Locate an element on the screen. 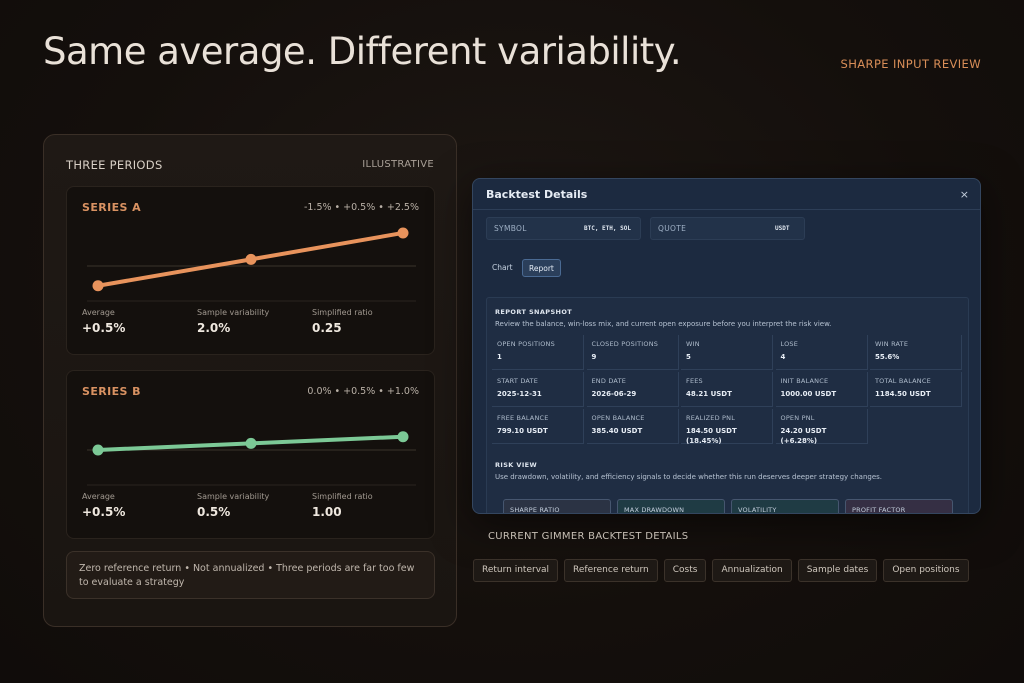  report-cell: WIN RATE 55.6% is located at coordinates (916, 352).